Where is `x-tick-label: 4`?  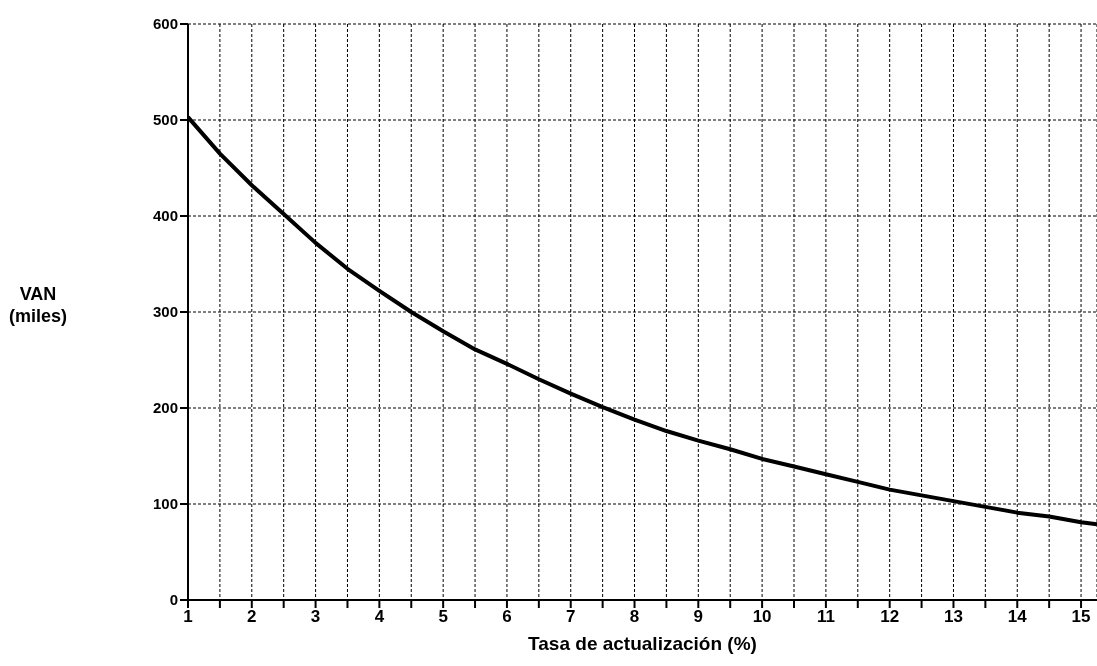
x-tick-label: 4 is located at coordinates (379, 617).